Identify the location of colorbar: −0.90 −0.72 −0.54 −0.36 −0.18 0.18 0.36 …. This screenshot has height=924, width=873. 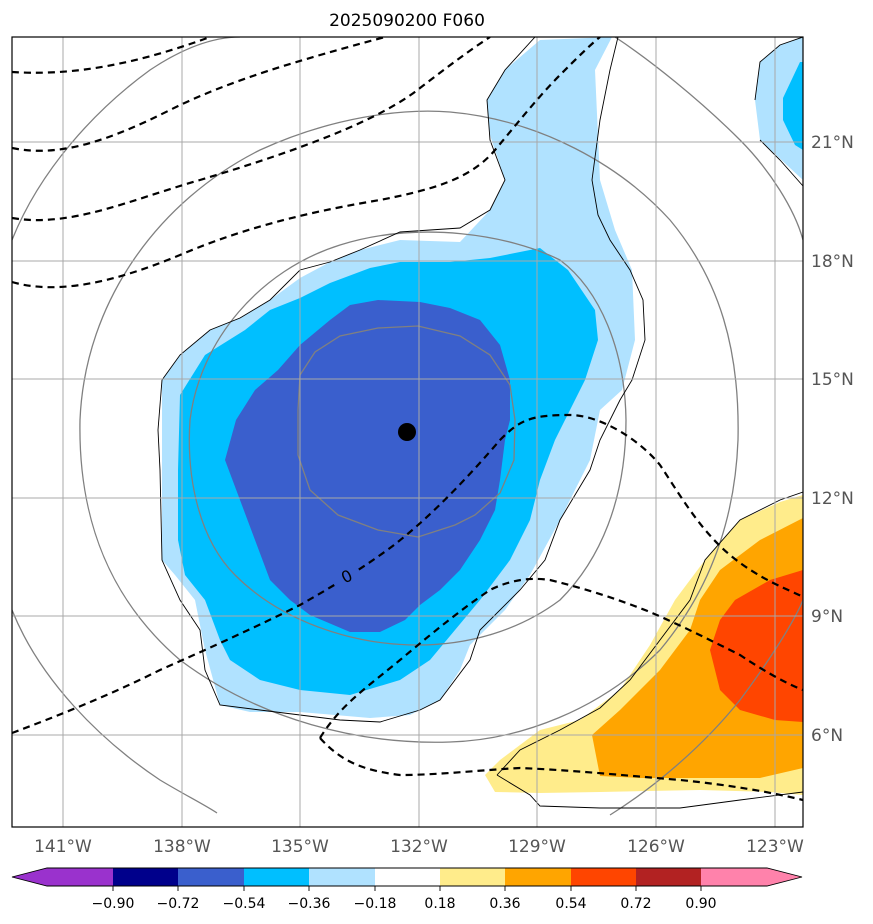
(407, 889).